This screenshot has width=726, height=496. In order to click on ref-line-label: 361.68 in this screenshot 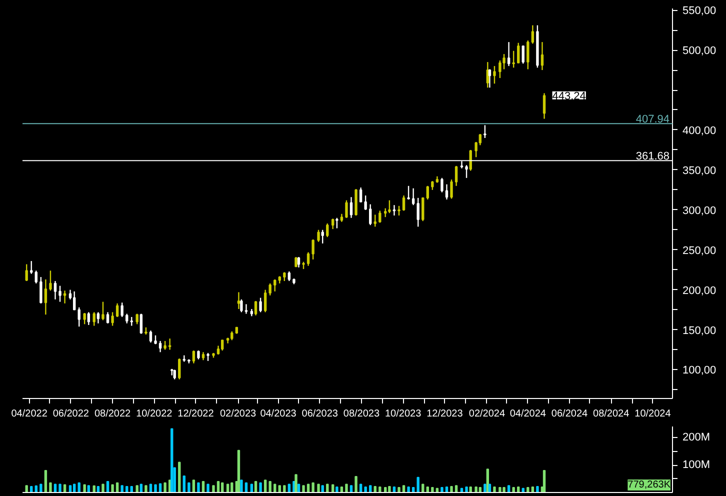, I will do `click(653, 156)`.